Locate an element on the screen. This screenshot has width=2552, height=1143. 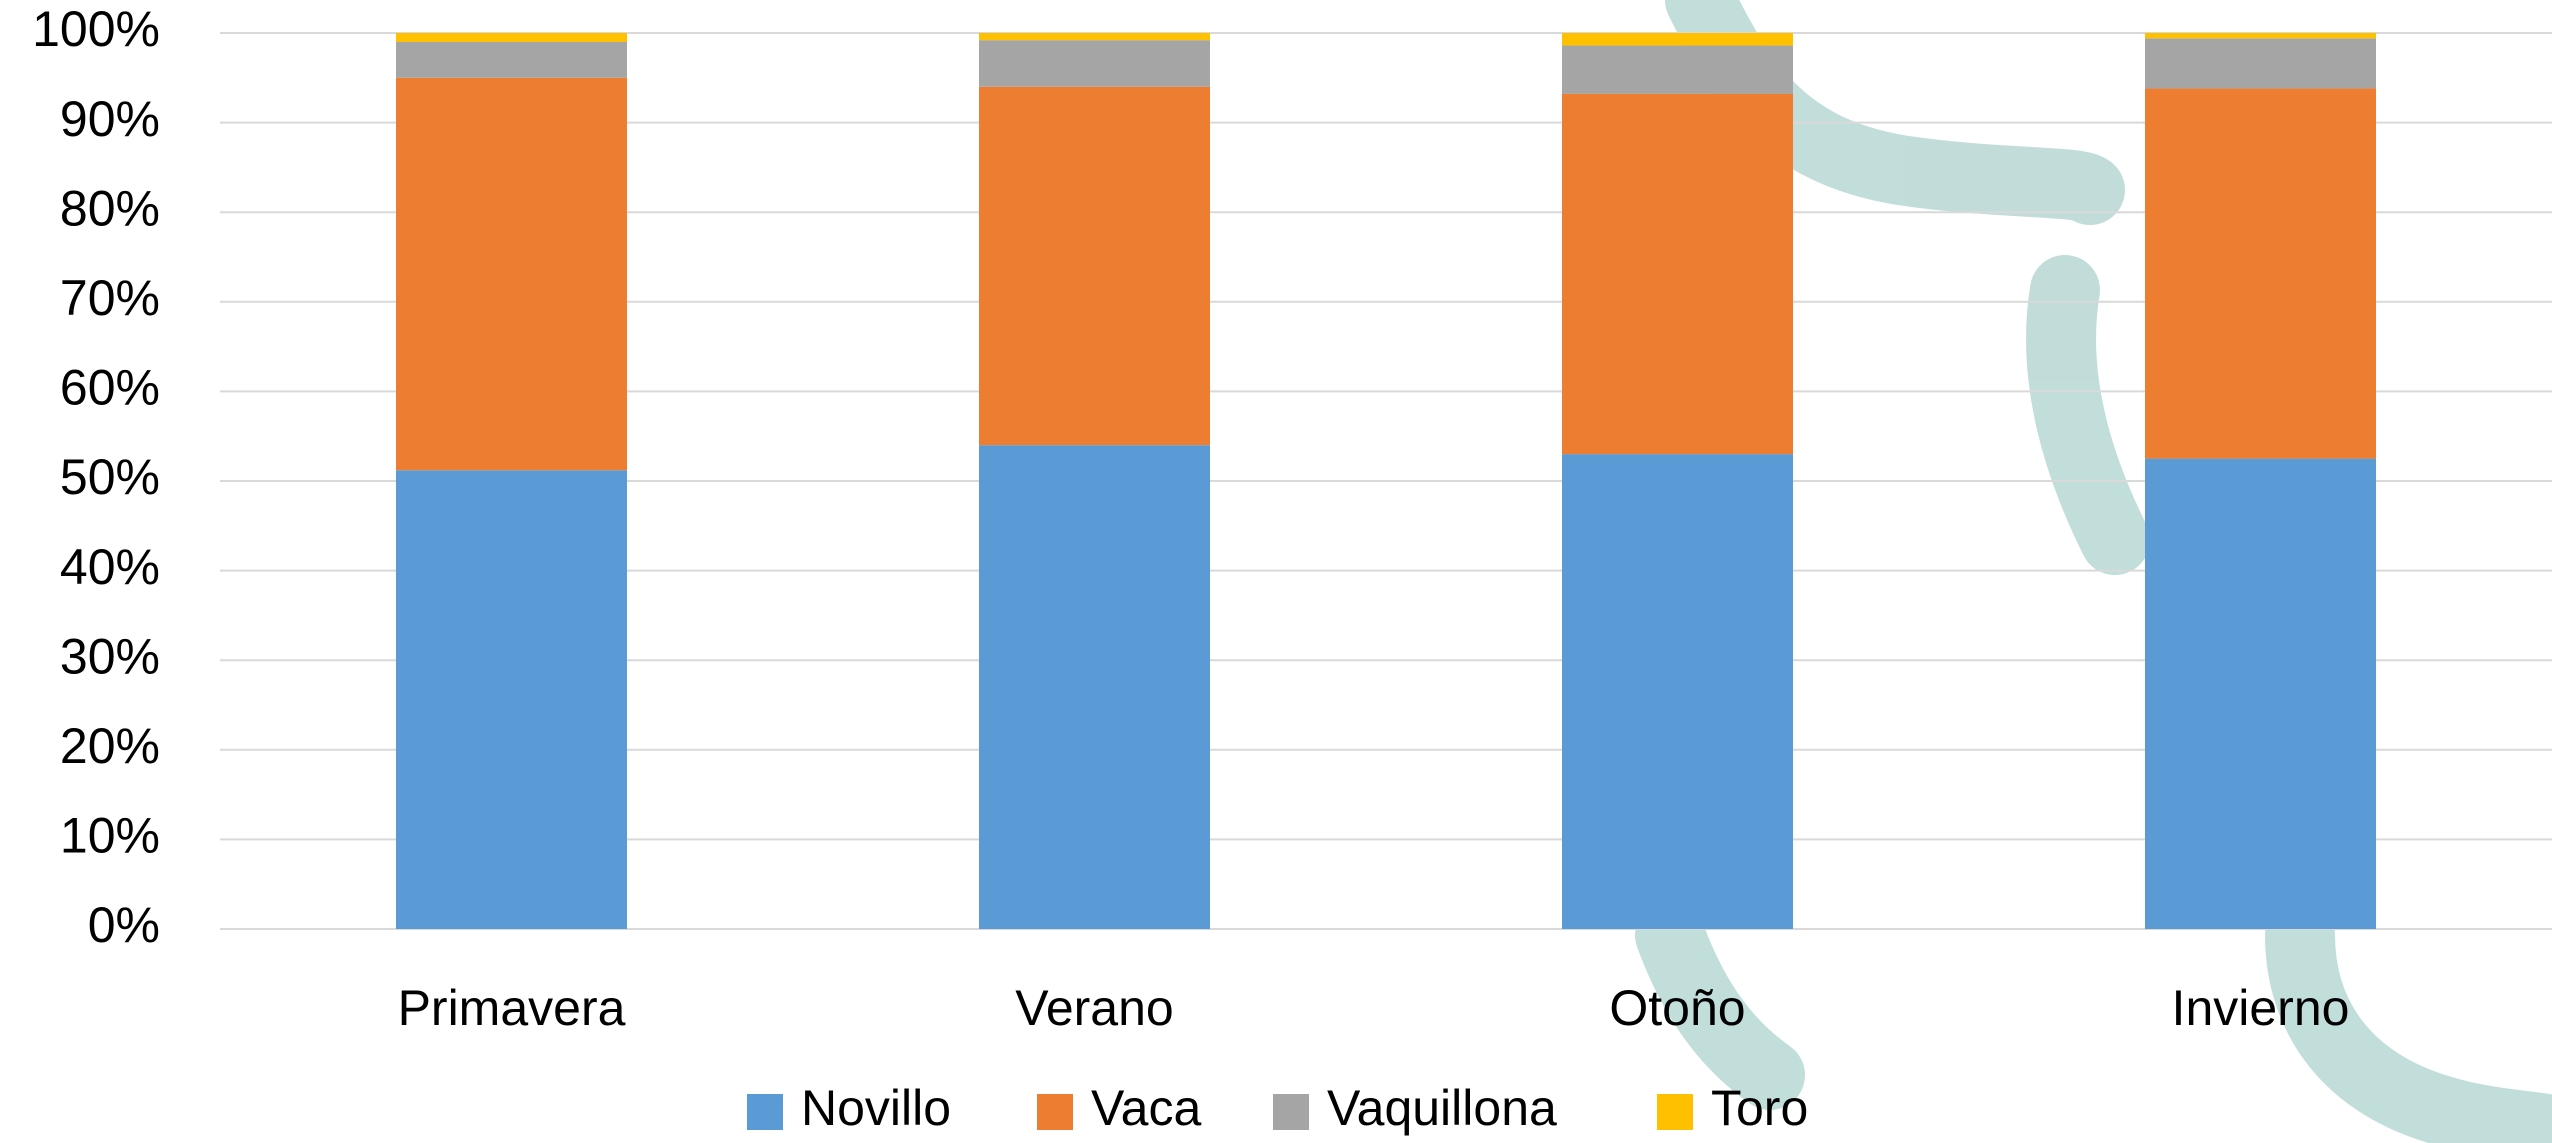
legend-label: Novillo is located at coordinates (876, 1108).